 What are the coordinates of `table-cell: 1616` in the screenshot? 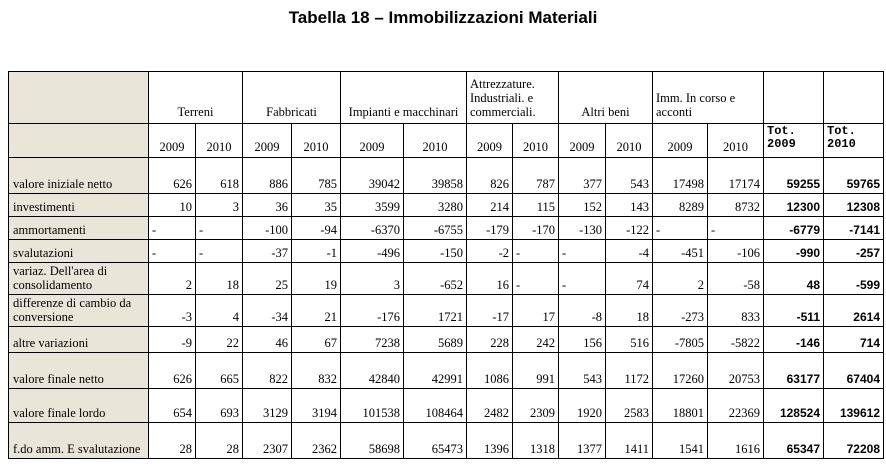 It's located at (735, 440).